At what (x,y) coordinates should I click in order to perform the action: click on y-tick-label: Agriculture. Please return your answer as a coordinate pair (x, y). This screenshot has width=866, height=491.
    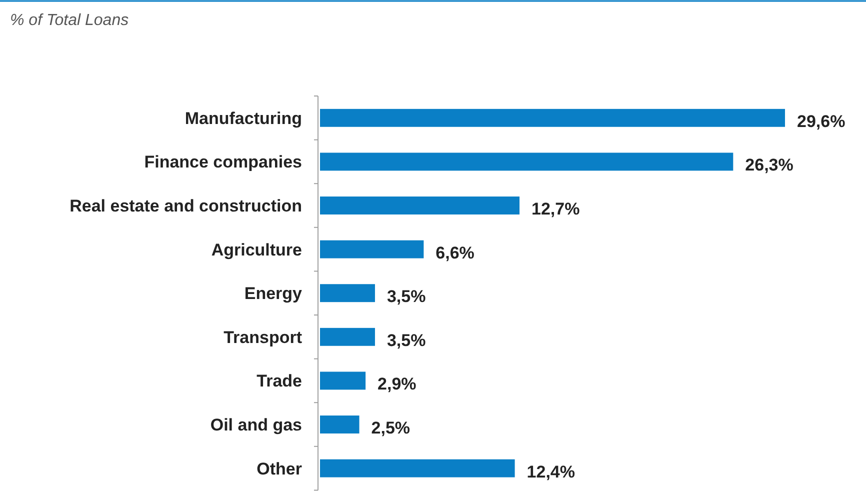
    Looking at the image, I should click on (256, 250).